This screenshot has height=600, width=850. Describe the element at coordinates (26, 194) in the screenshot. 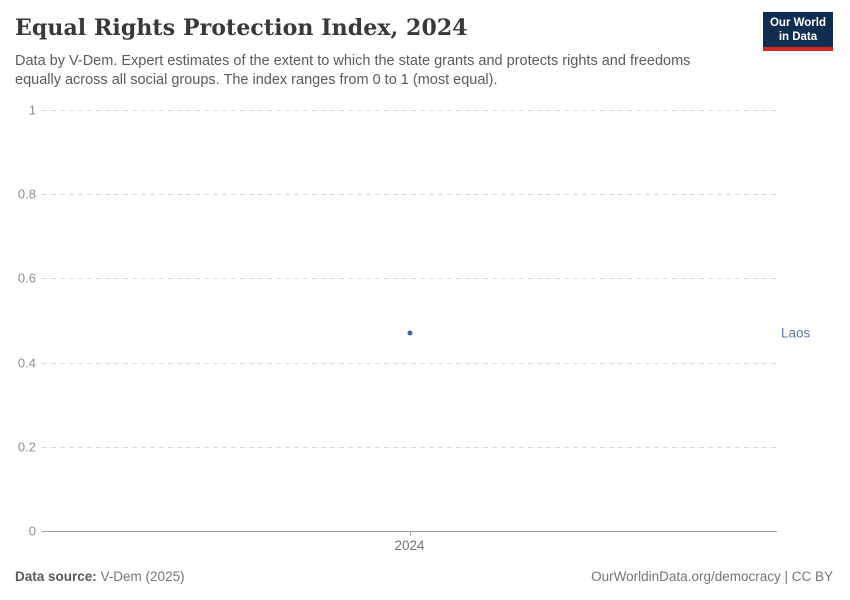

I see `y-axis-tick-label: 0.8` at that location.